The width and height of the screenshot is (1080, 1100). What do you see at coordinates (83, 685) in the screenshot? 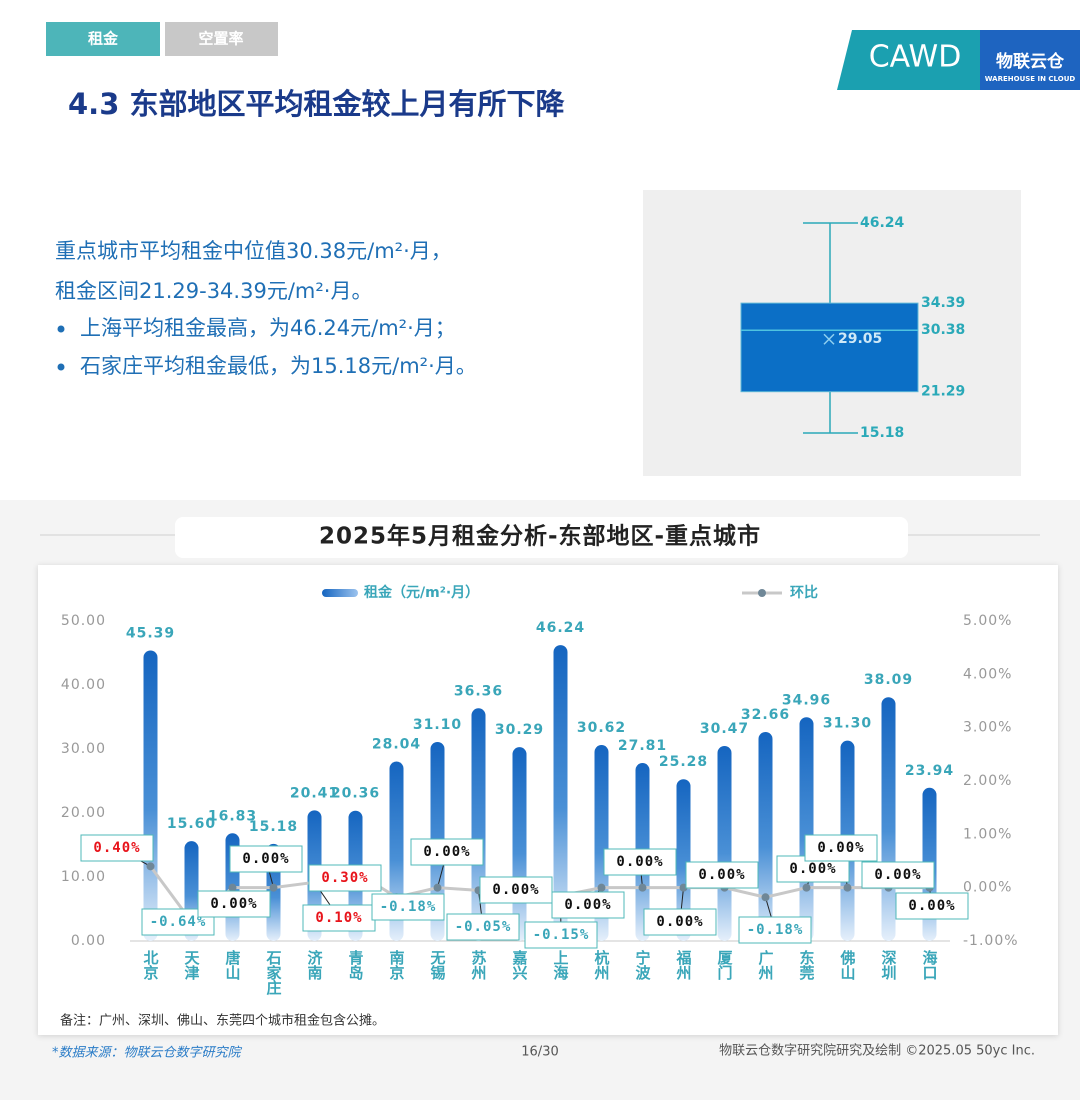
I see `y-tick-label: 40.00` at bounding box center [83, 685].